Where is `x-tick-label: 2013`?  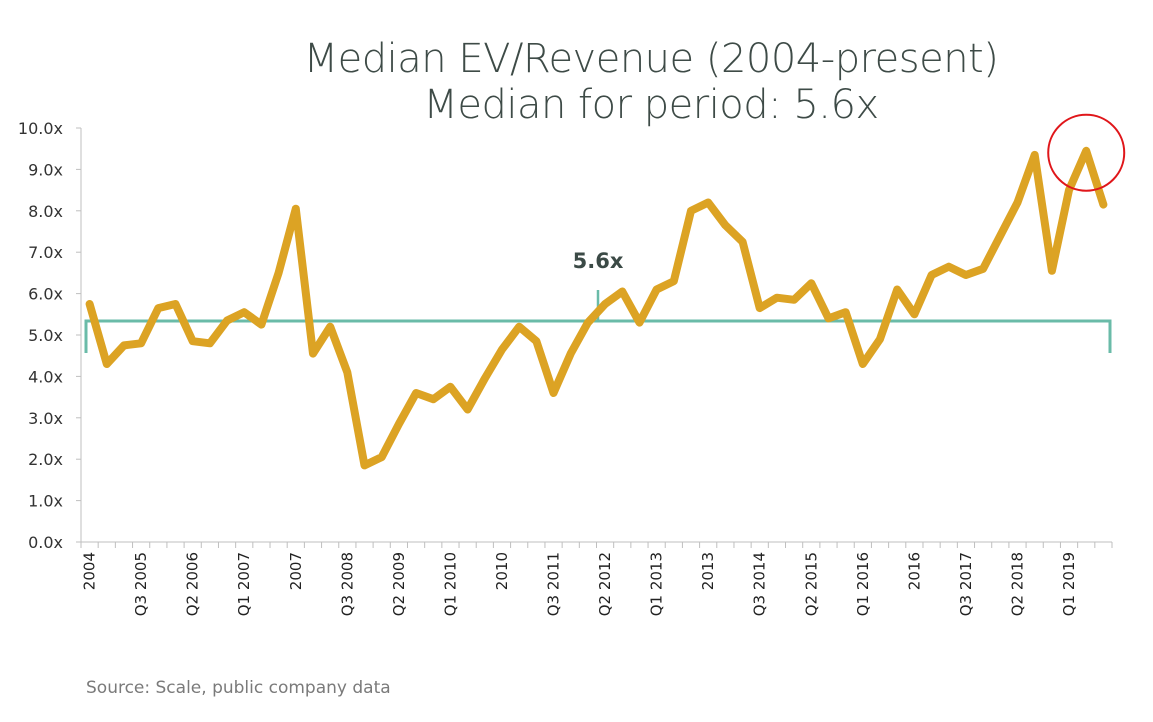 x-tick-label: 2013 is located at coordinates (708, 571).